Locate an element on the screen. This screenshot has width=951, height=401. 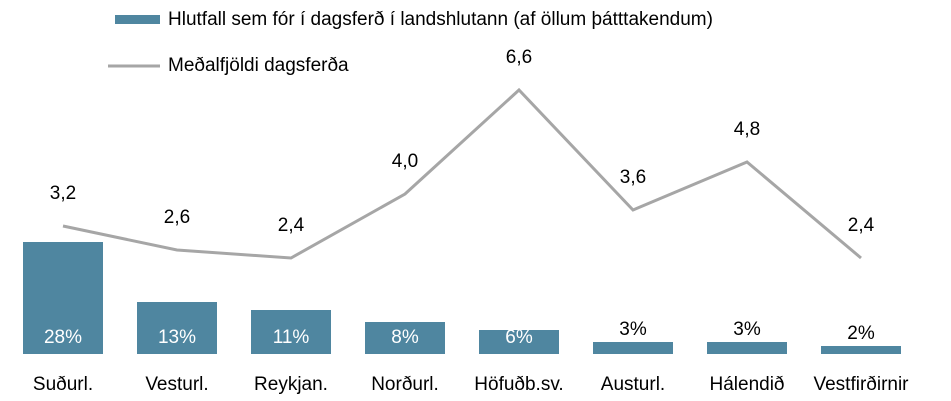
line-value-label: 6,6 is located at coordinates (519, 57).